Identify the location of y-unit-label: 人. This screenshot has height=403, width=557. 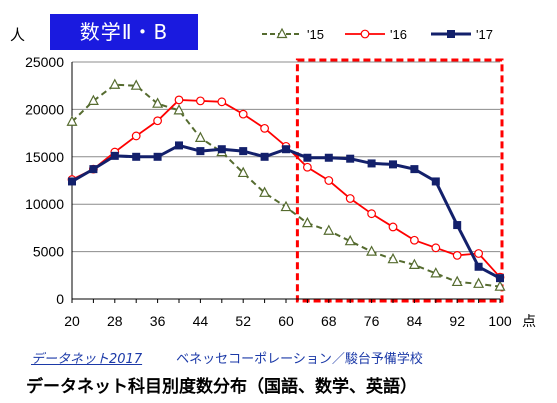
(18, 35).